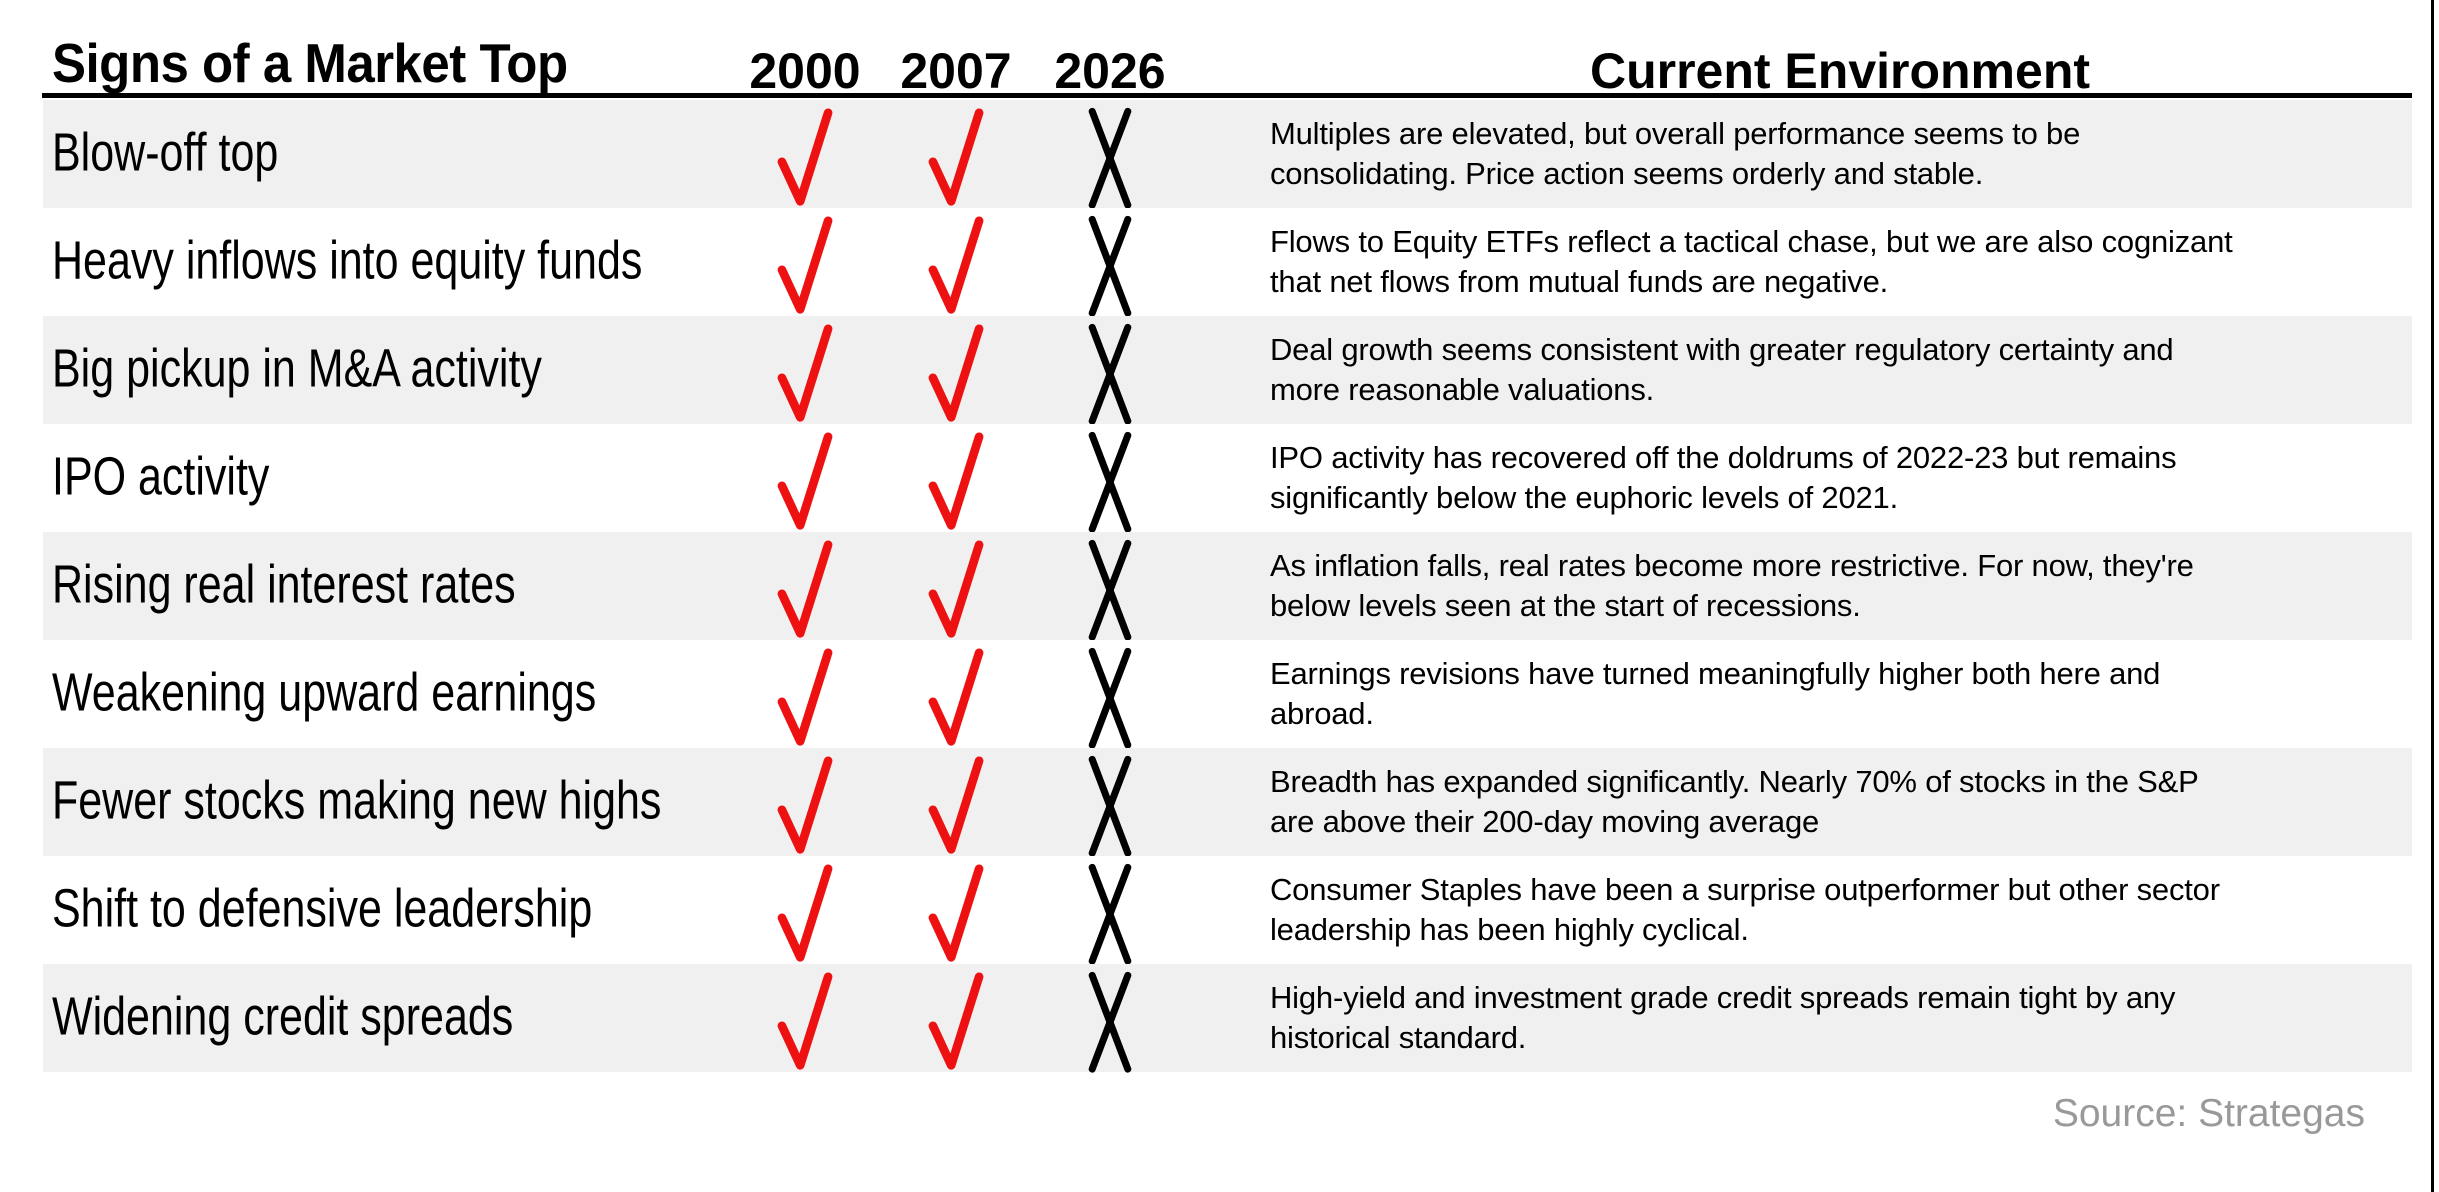 The height and width of the screenshot is (1192, 2439). Describe the element at coordinates (2208, 1113) in the screenshot. I see `source-credit: Source: Strategas` at that location.